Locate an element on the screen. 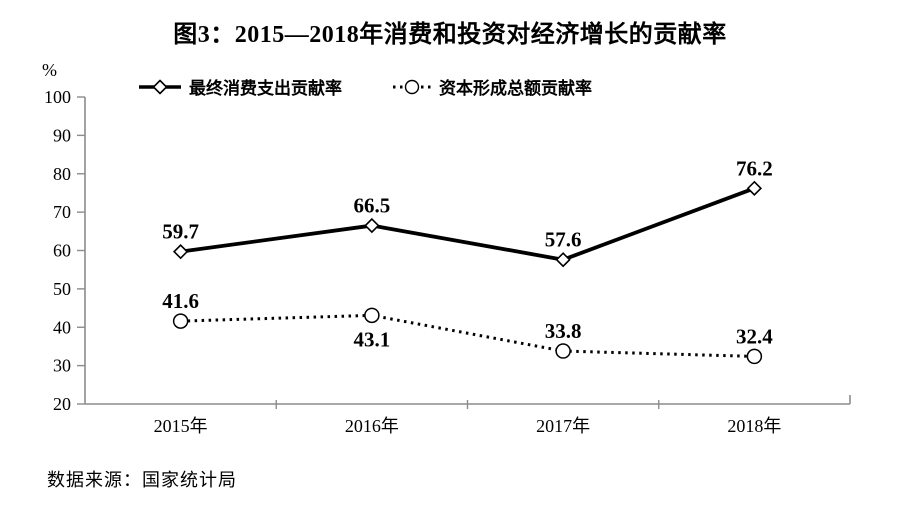 This screenshot has height=518, width=900. y-tick-label: 50 is located at coordinates (62, 289).